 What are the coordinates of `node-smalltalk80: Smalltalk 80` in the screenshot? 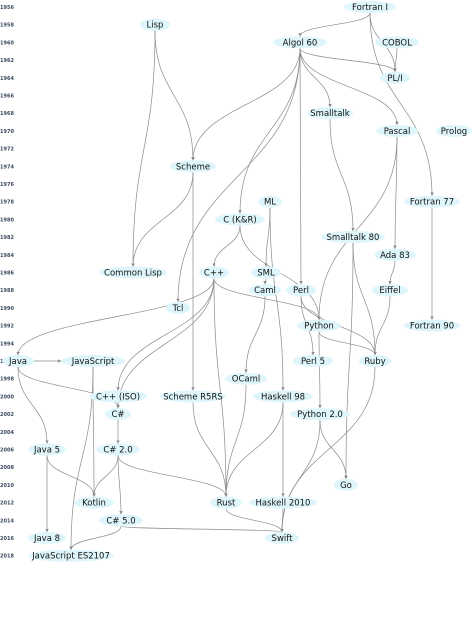 It's located at (353, 237).